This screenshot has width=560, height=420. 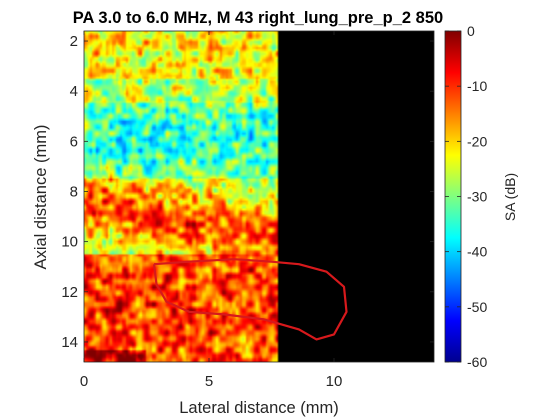 I want to click on colorbar-tick-label: -60, so click(x=477, y=362).